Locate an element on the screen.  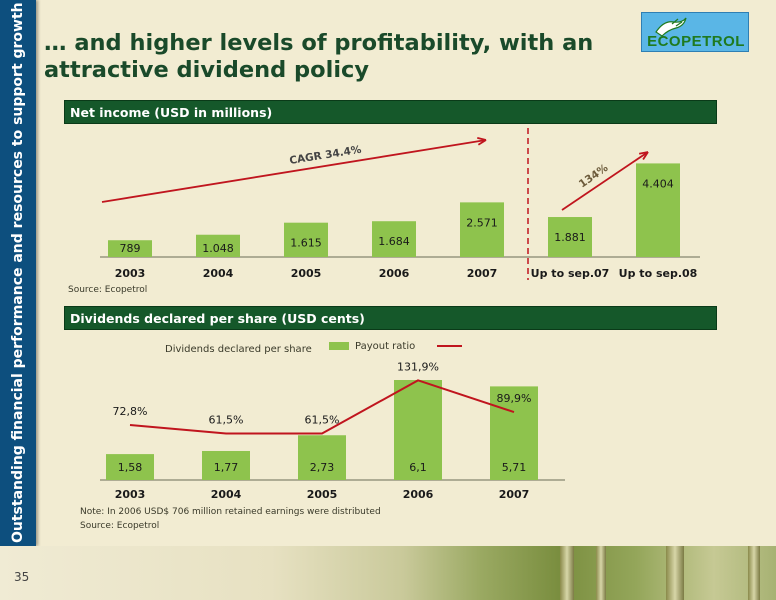
growth-arrow is located at coordinates (605, 181).